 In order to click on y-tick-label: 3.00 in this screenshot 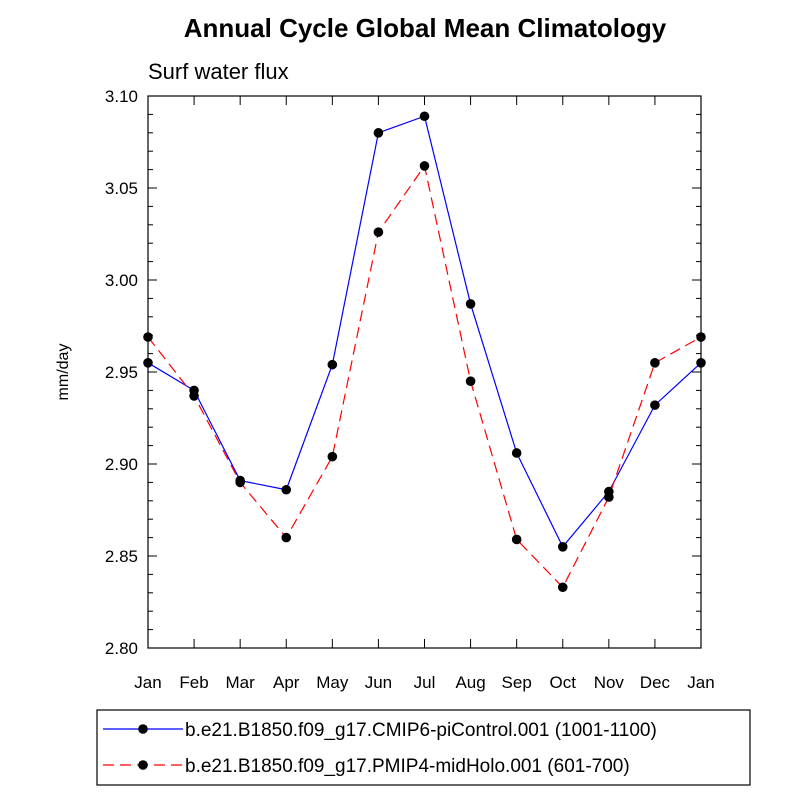, I will do `click(121, 280)`.